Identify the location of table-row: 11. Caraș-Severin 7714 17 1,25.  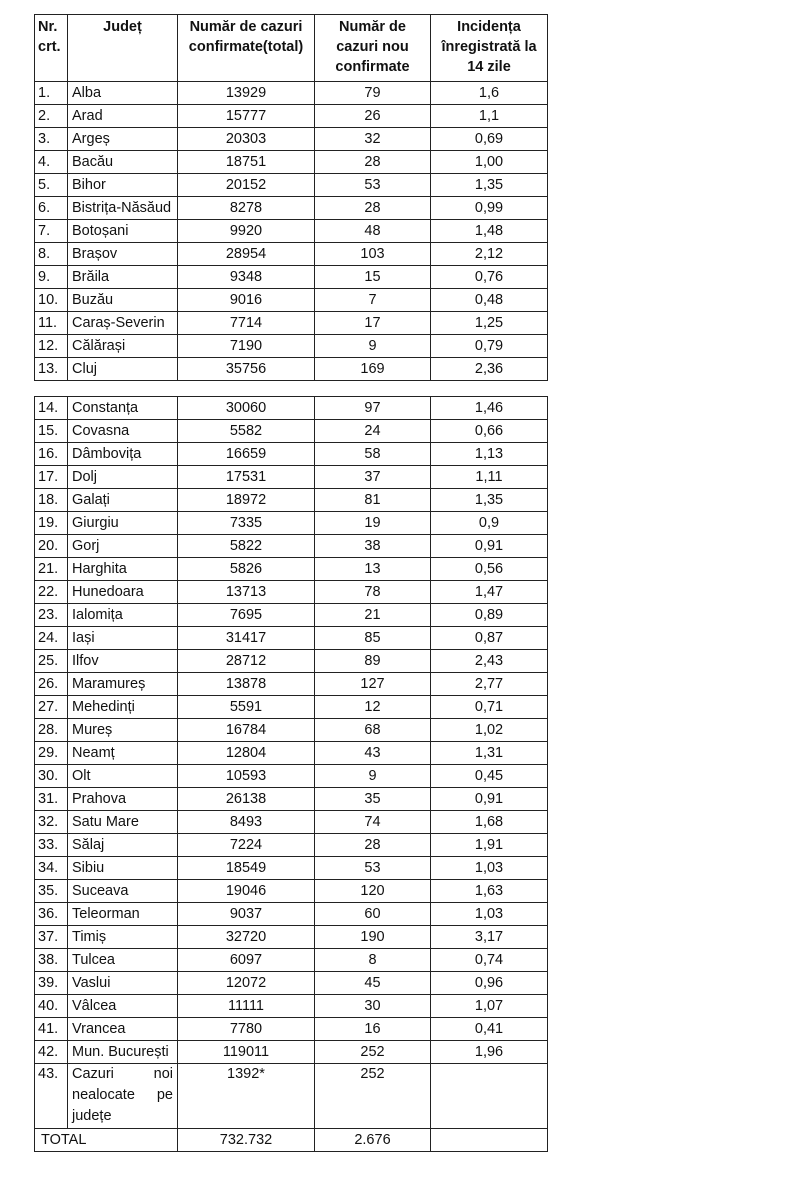
(291, 323).